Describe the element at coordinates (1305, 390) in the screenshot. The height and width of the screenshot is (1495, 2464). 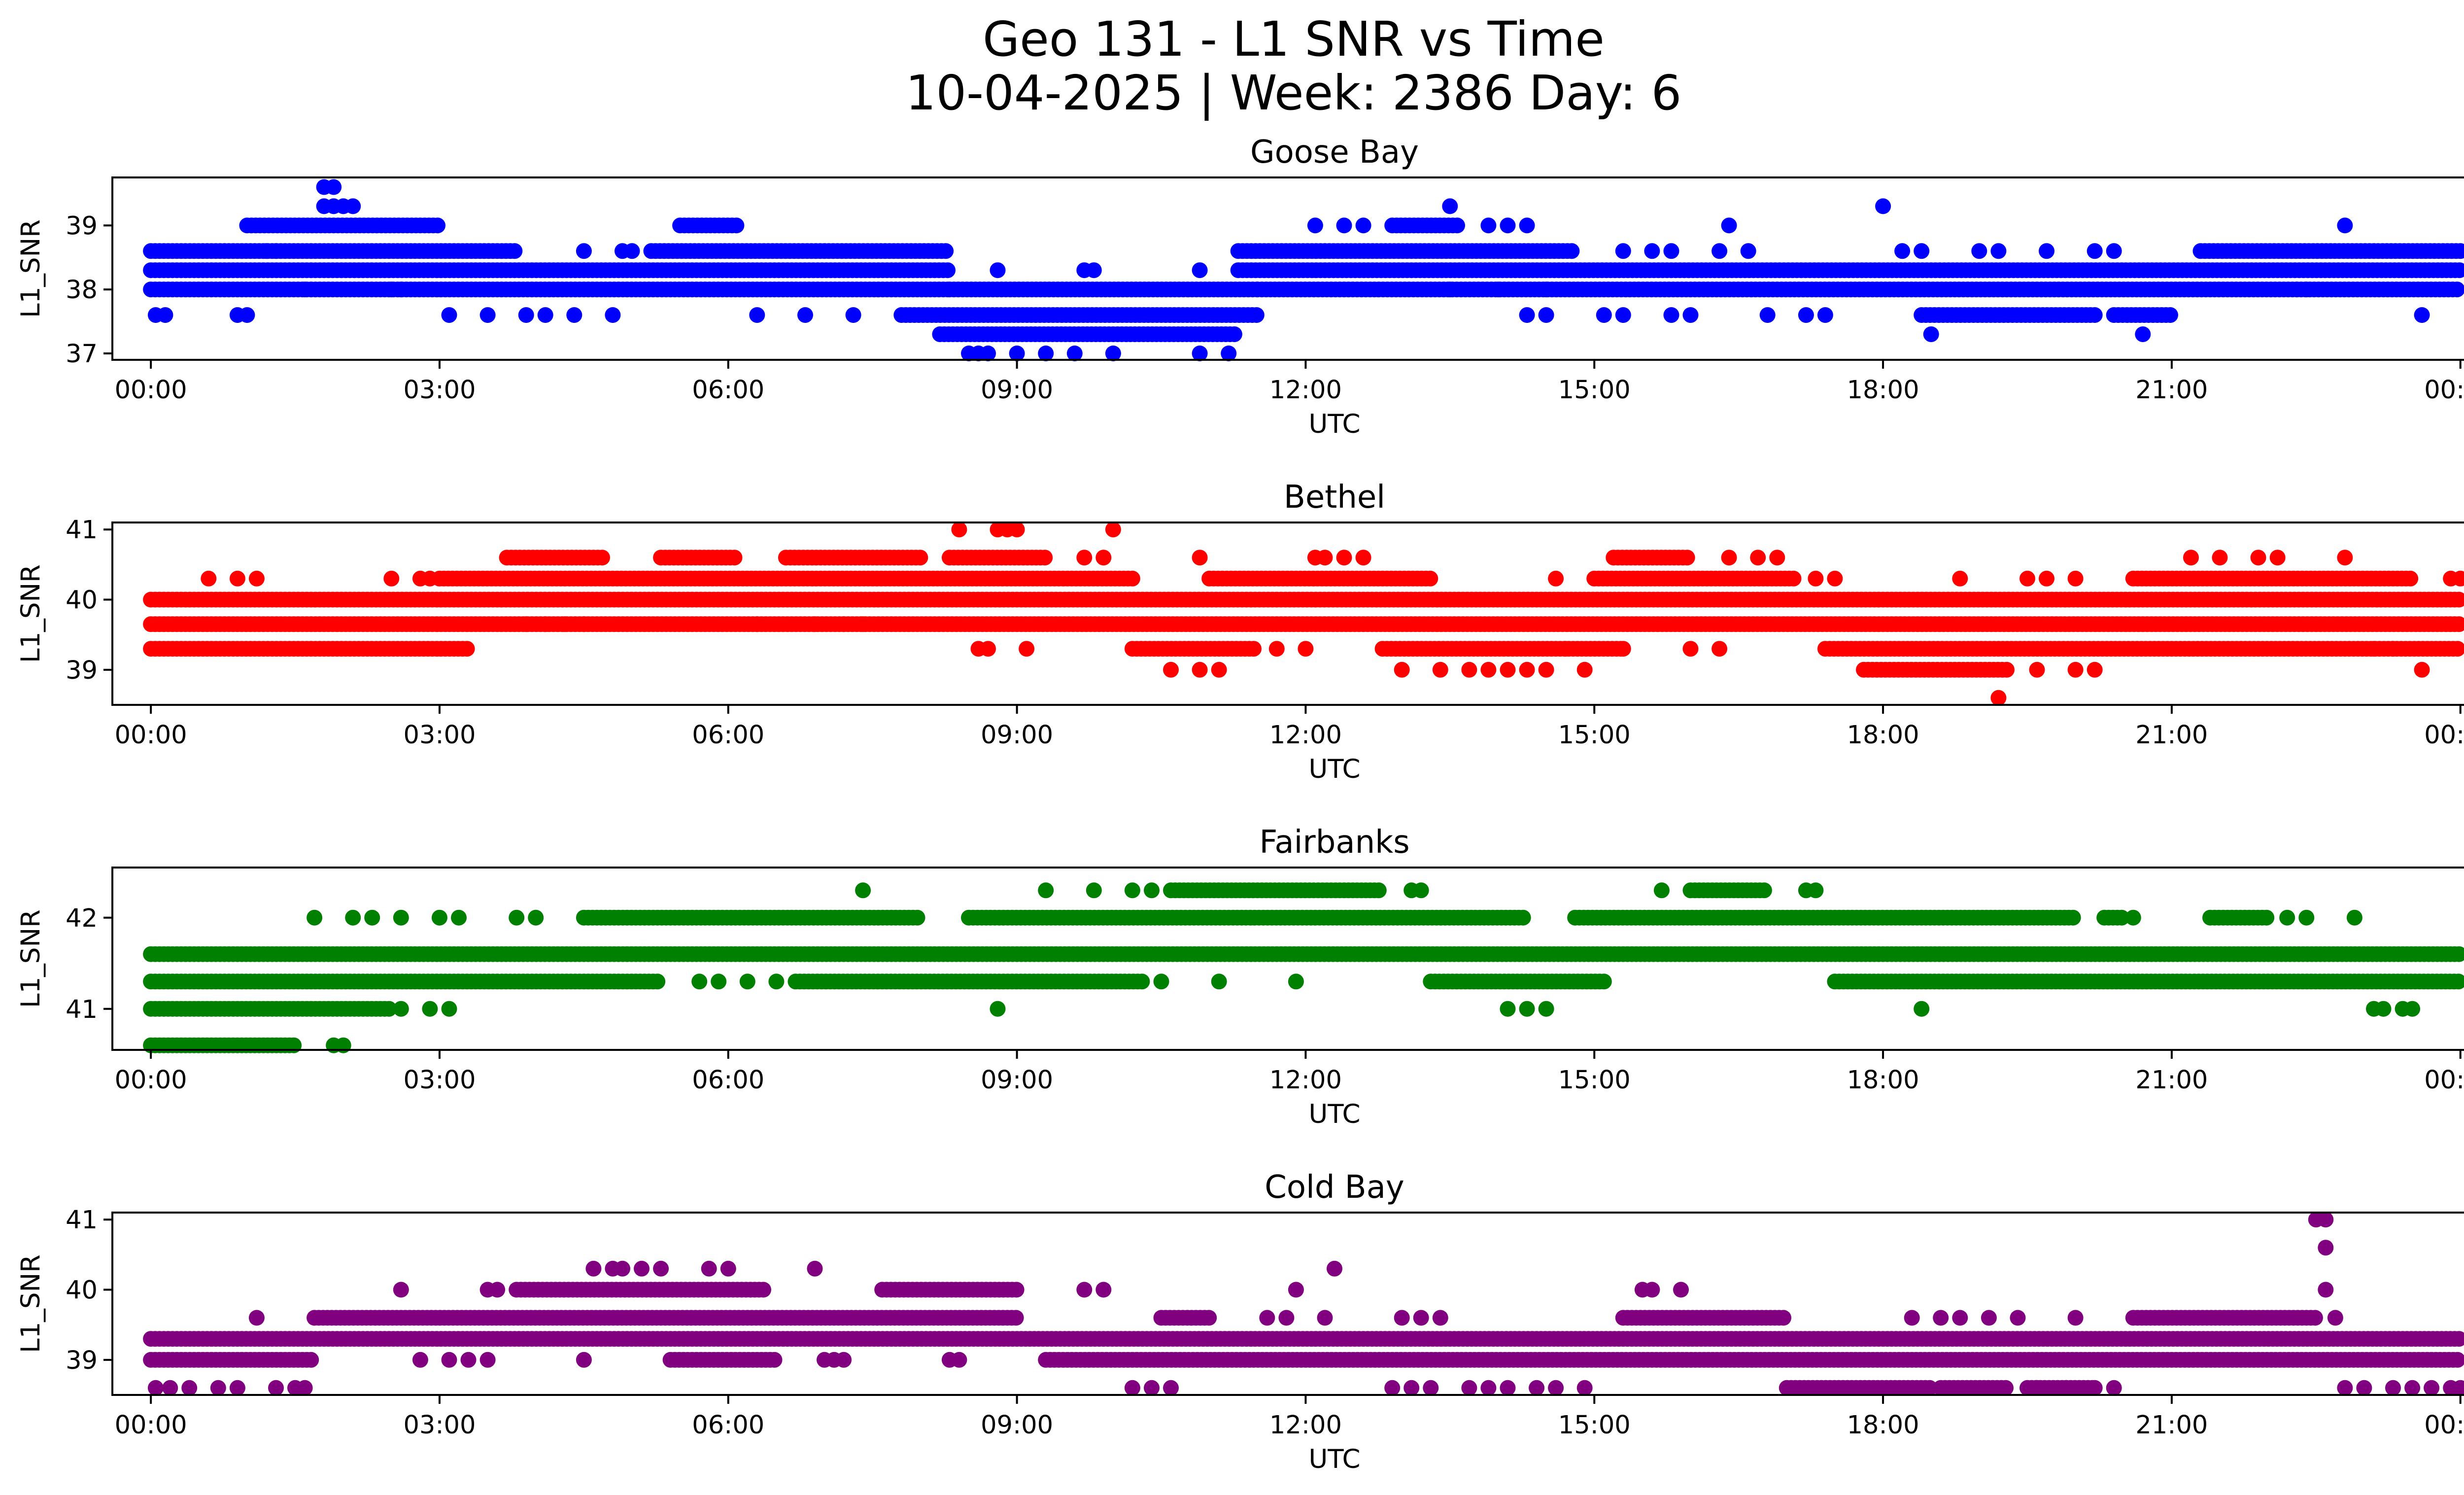
I see `x-tick-label: 12:00` at that location.